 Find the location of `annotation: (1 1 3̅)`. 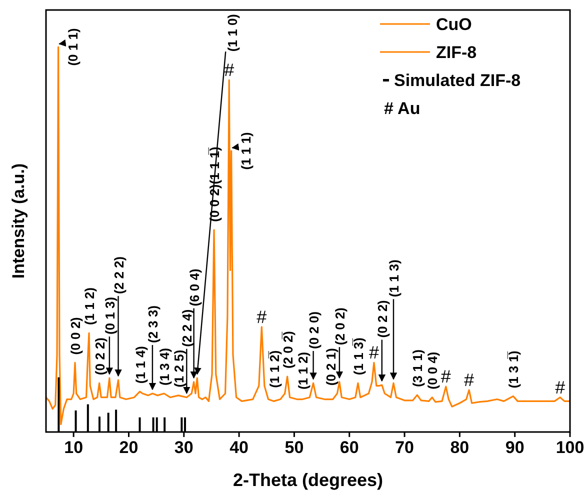

annotation: (1 1 3̅) is located at coordinates (358, 357).